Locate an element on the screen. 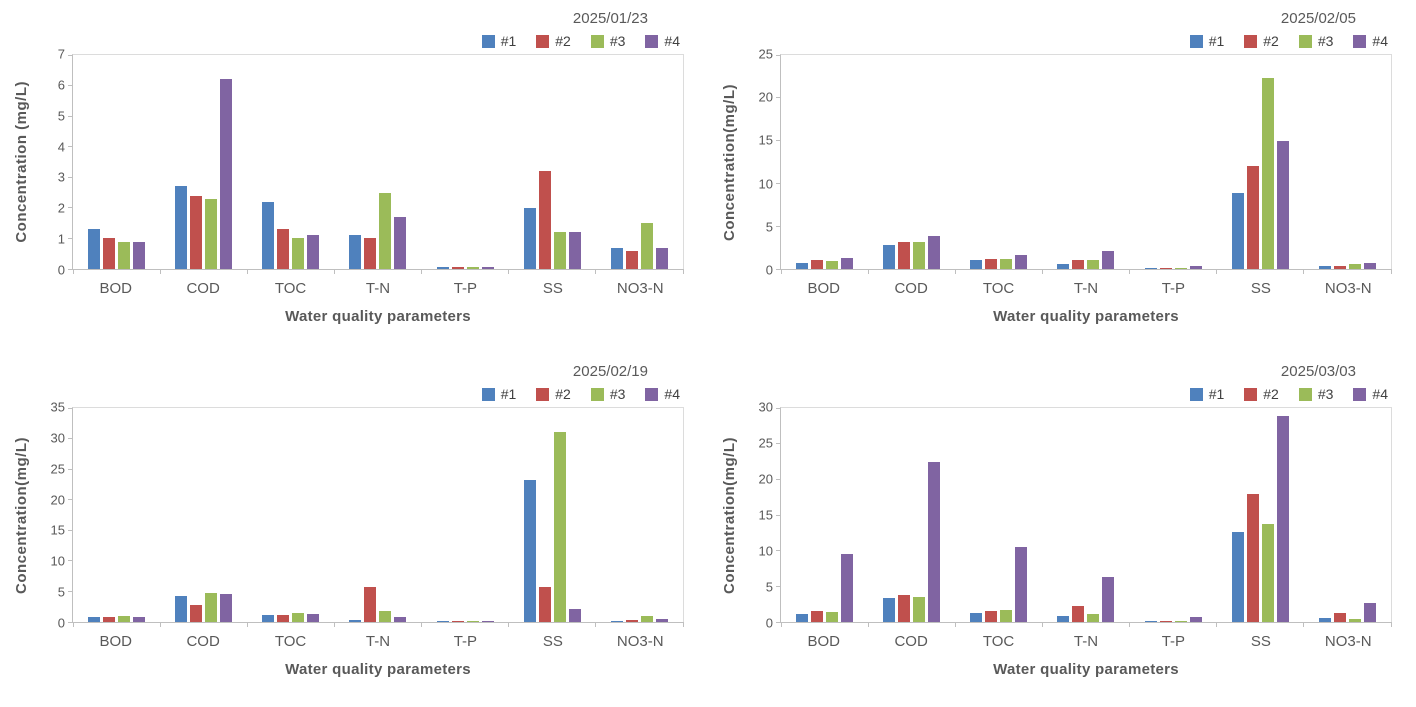  y-tick-label: 0 is located at coordinates (61, 270).